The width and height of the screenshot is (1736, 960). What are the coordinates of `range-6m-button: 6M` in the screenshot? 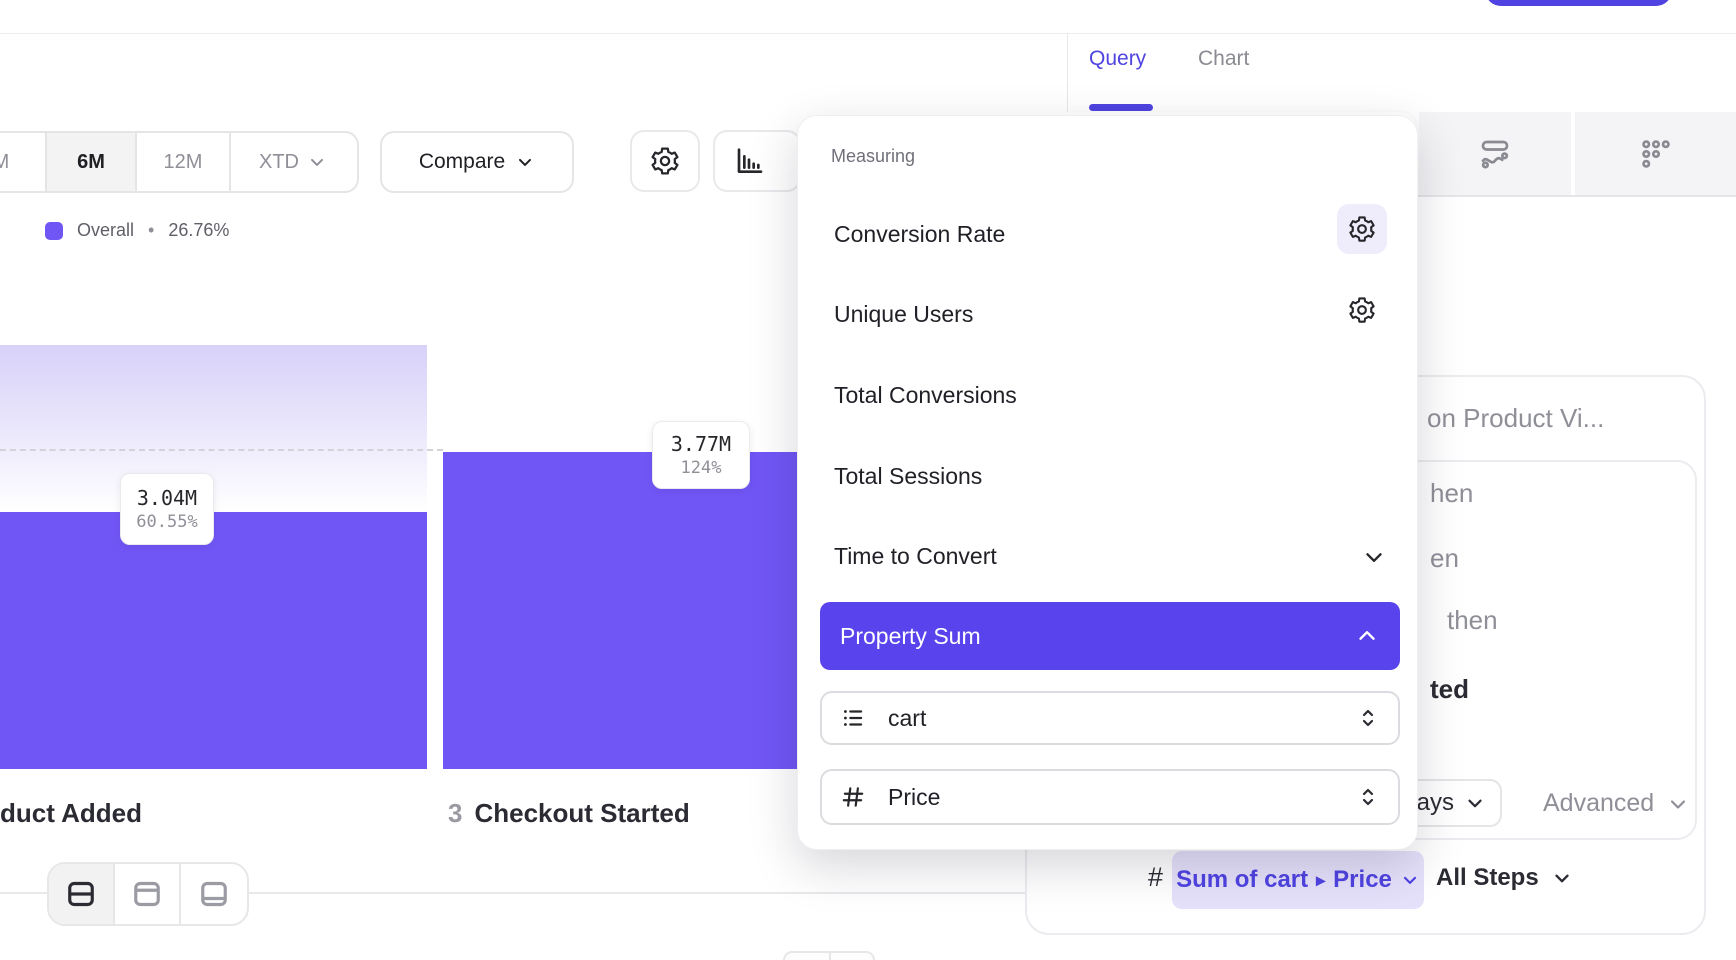 It's located at (92, 162).